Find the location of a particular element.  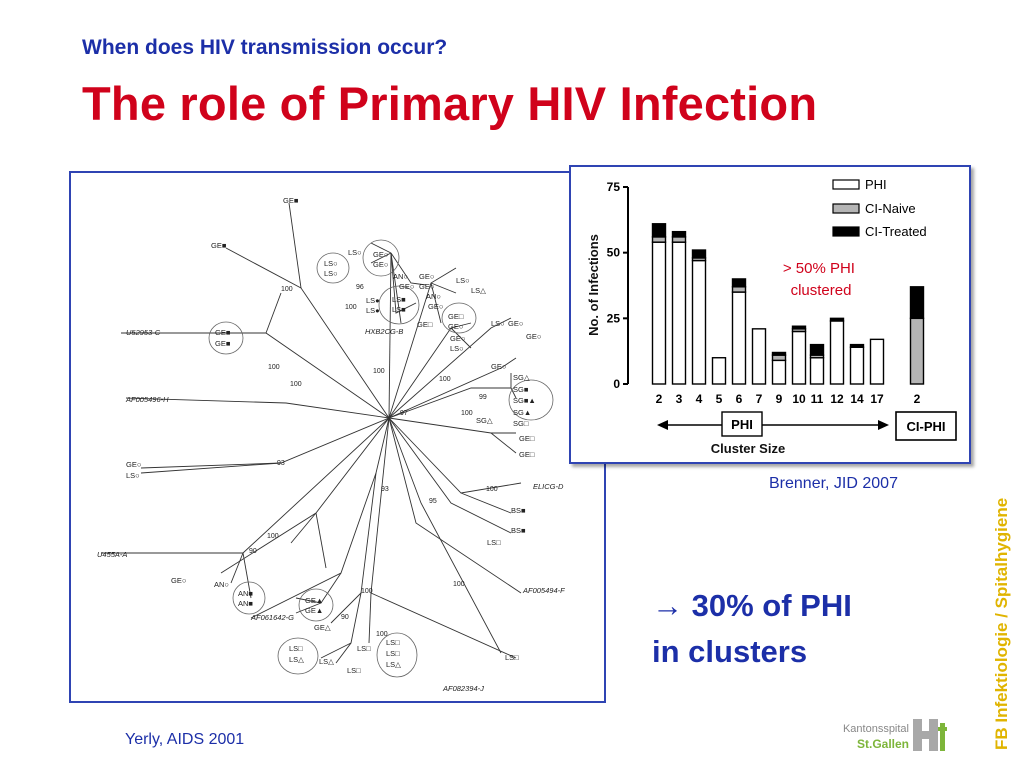

logo-line1: Kantonsspital is located at coordinates (875, 729).